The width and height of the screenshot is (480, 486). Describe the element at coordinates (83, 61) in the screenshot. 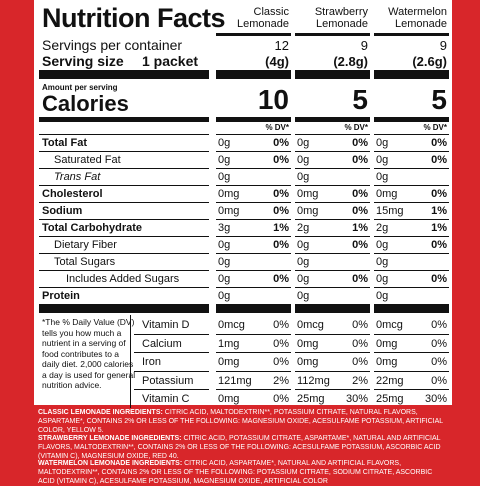

I see `serving-size-label: Serving size` at that location.